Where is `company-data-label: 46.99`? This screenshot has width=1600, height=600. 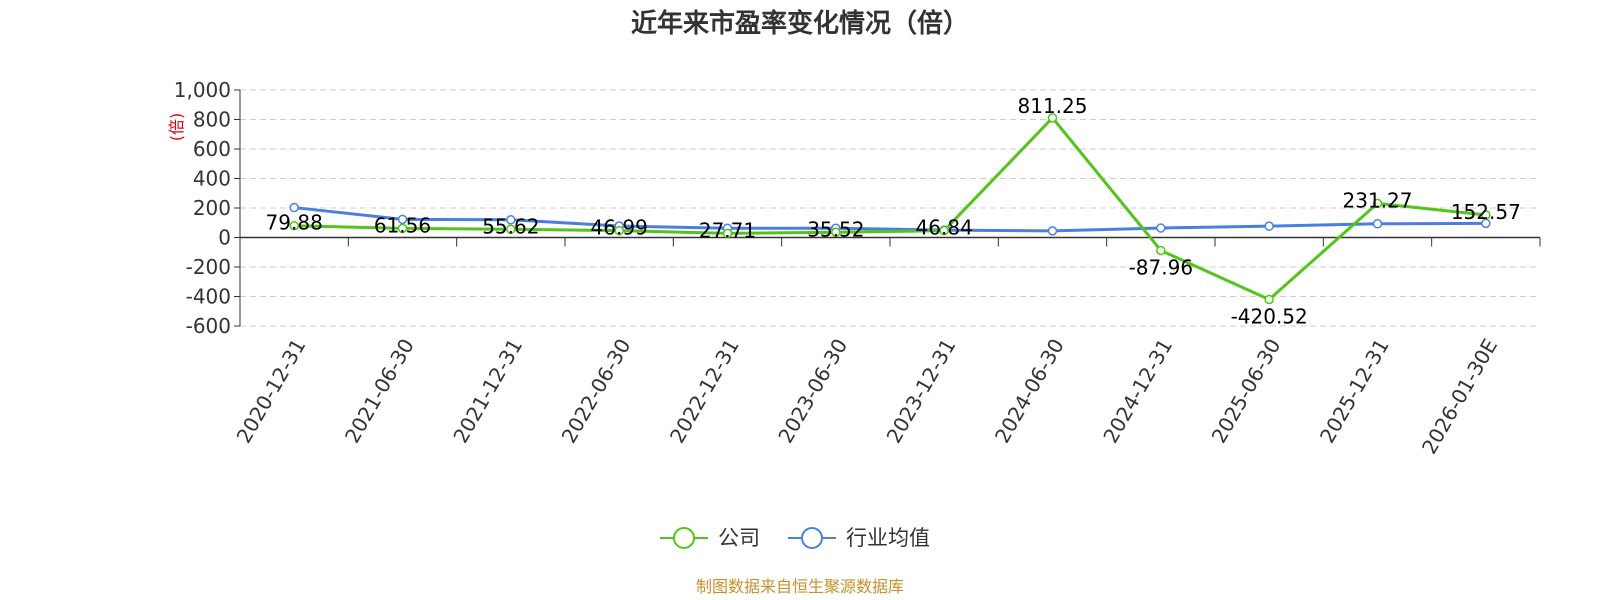
company-data-label: 46.99 is located at coordinates (619, 228).